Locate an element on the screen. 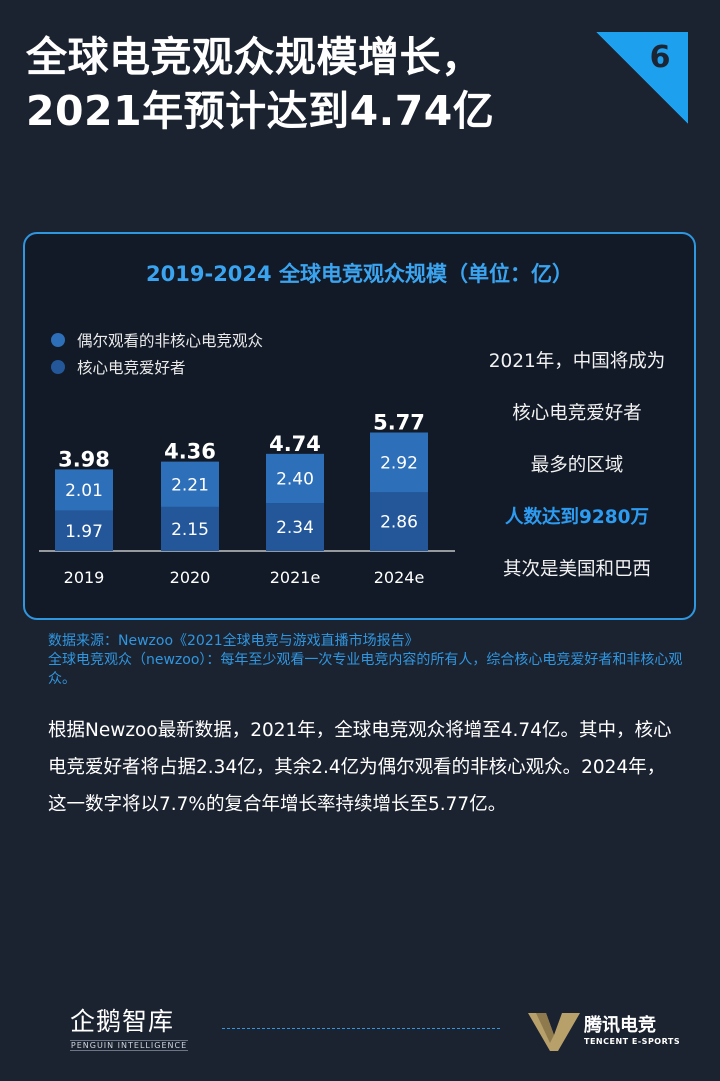 The image size is (720, 1081). tencent-esports-logo: 腾讯电竞 TENCENT E-SPORTS is located at coordinates (608, 1031).